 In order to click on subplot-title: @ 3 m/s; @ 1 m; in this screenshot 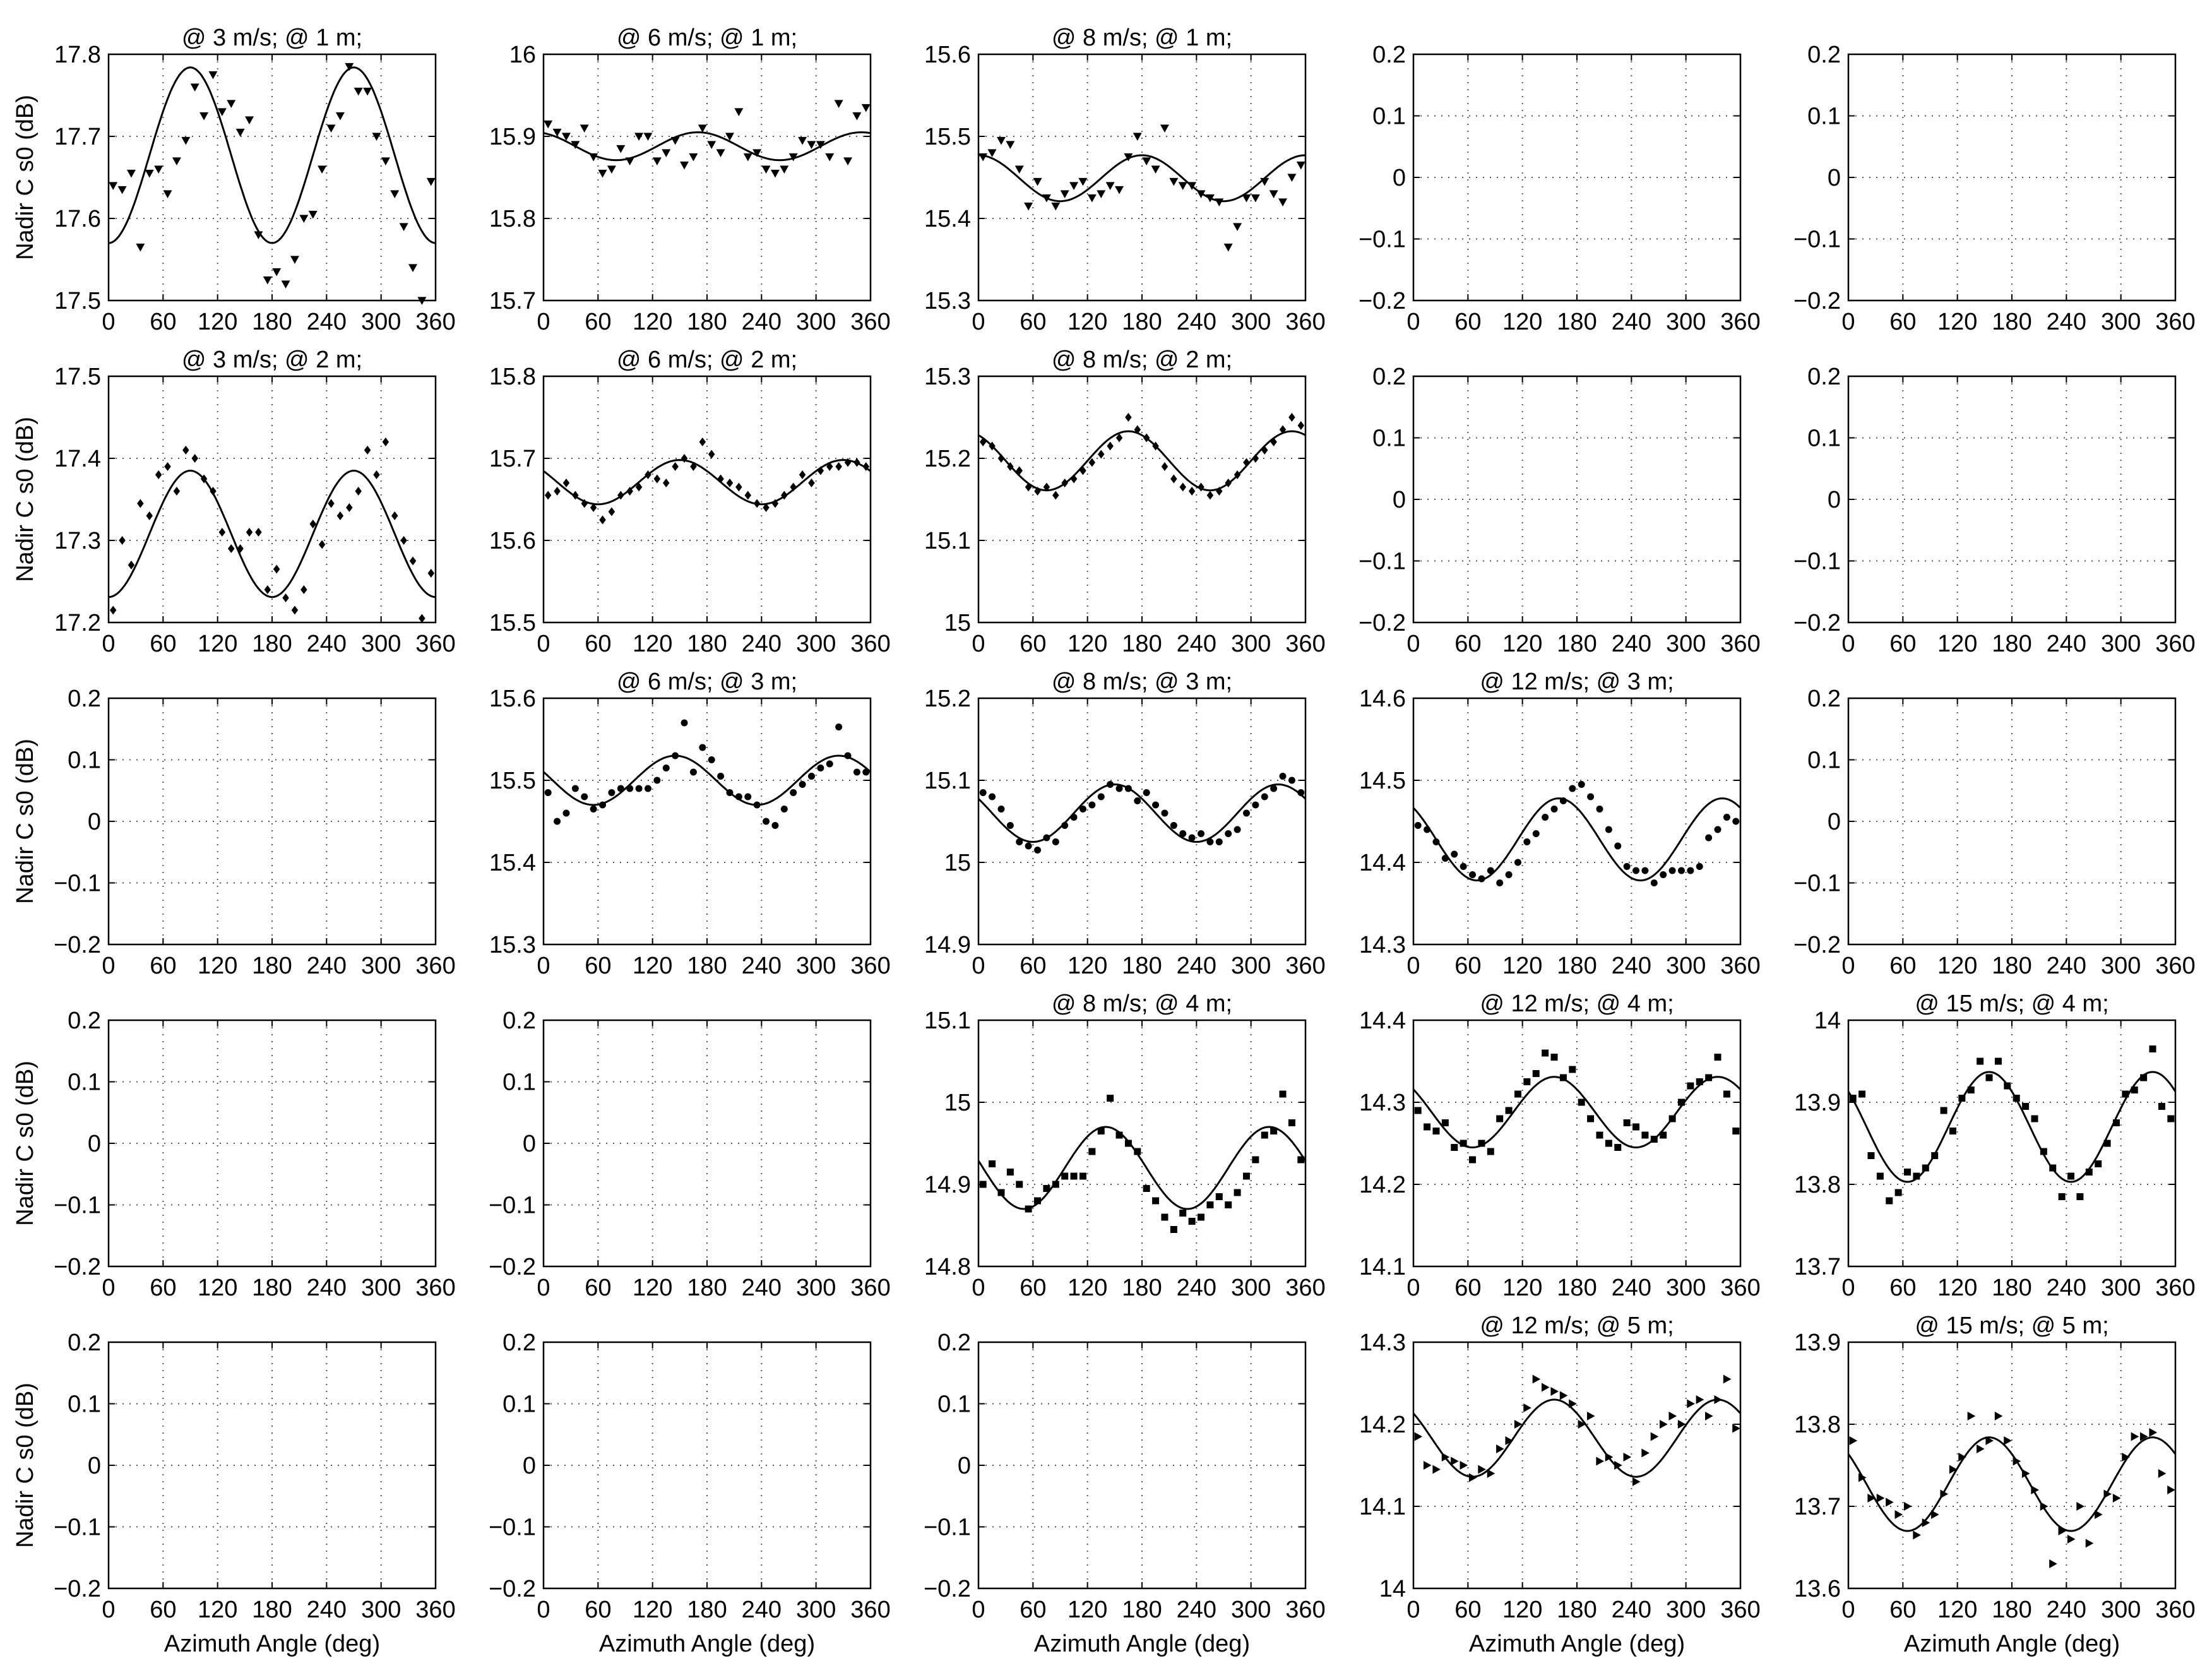, I will do `click(272, 38)`.